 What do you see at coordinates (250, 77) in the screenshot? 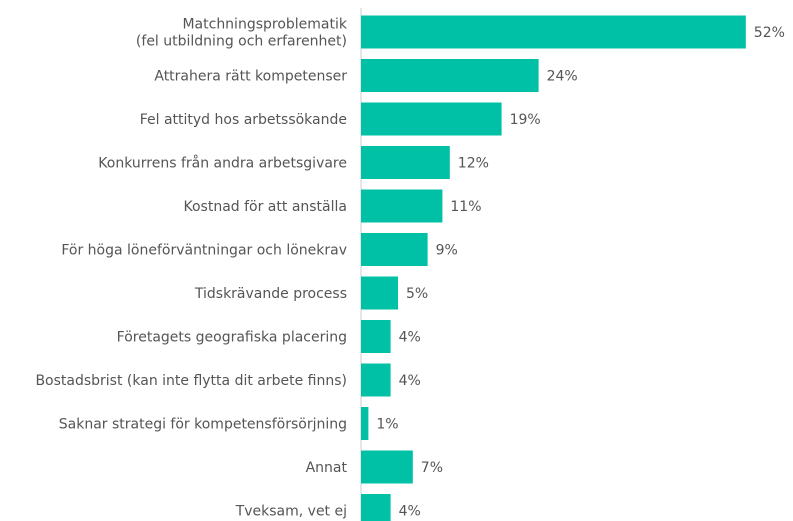
I see `category-label: Attrahera rätt kompetenser` at bounding box center [250, 77].